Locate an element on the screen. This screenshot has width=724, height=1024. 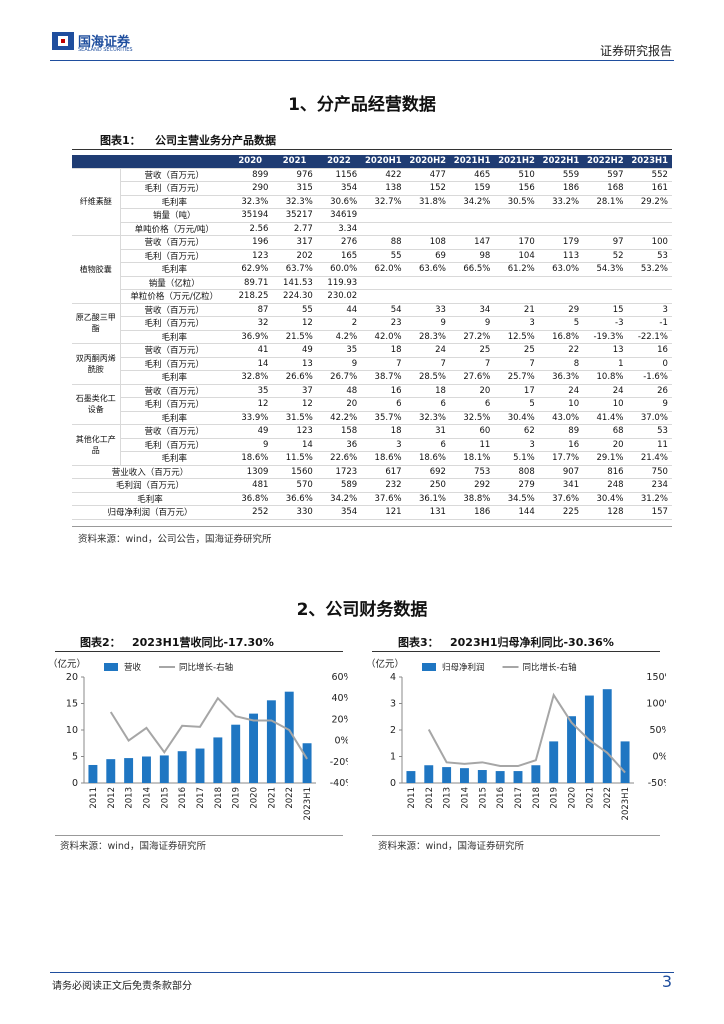
table-cell: 16 is located at coordinates (383, 391).